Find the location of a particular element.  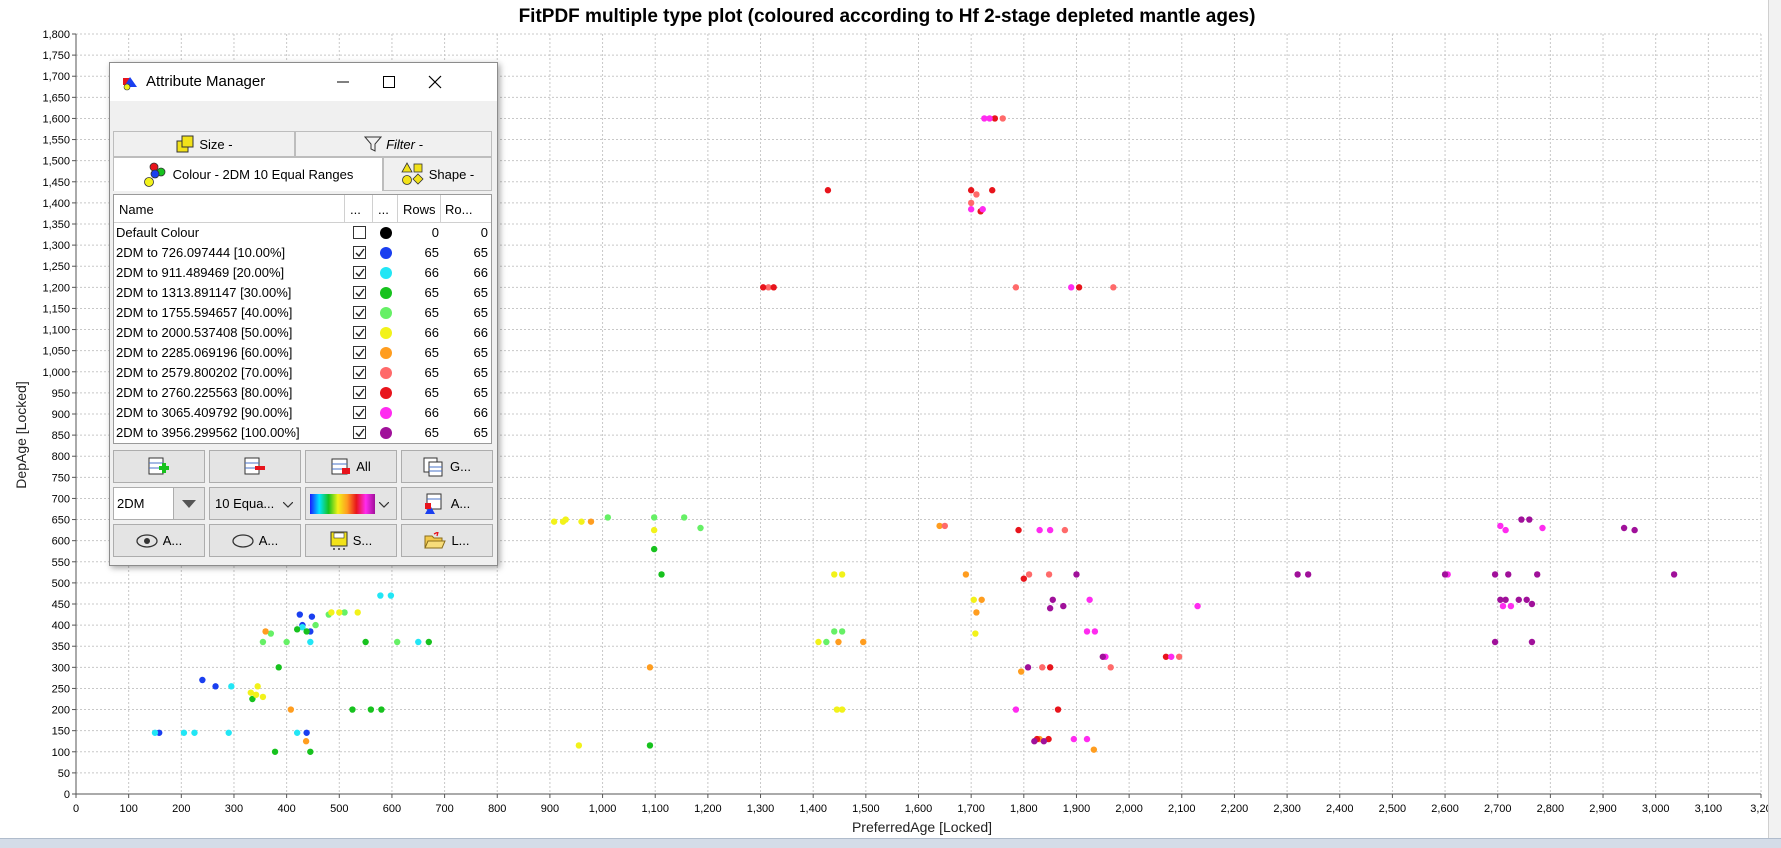

remove-row-icon is located at coordinates (254, 465).